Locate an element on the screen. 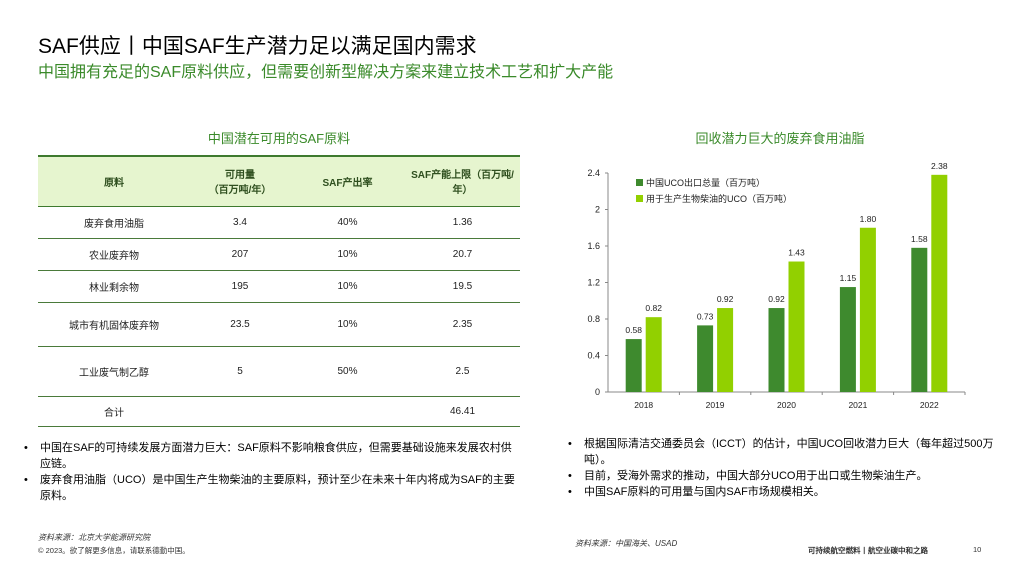 The image size is (1024, 576). table-row: 废弃食用油脂 3.4 40% 1.36 is located at coordinates (279, 222).